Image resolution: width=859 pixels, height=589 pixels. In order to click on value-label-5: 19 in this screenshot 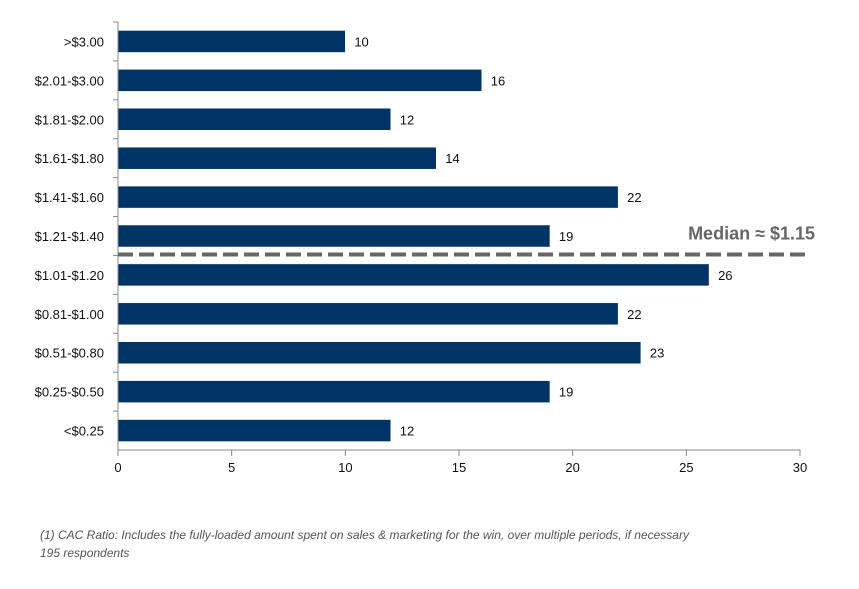, I will do `click(566, 236)`.